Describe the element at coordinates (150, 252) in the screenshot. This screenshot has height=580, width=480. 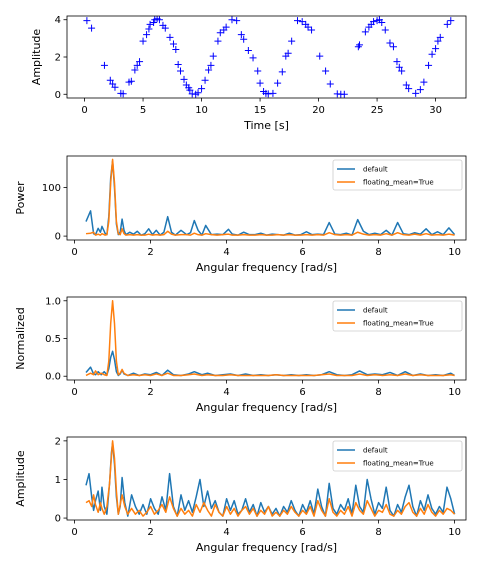
I see `x-tick-label: 2` at that location.